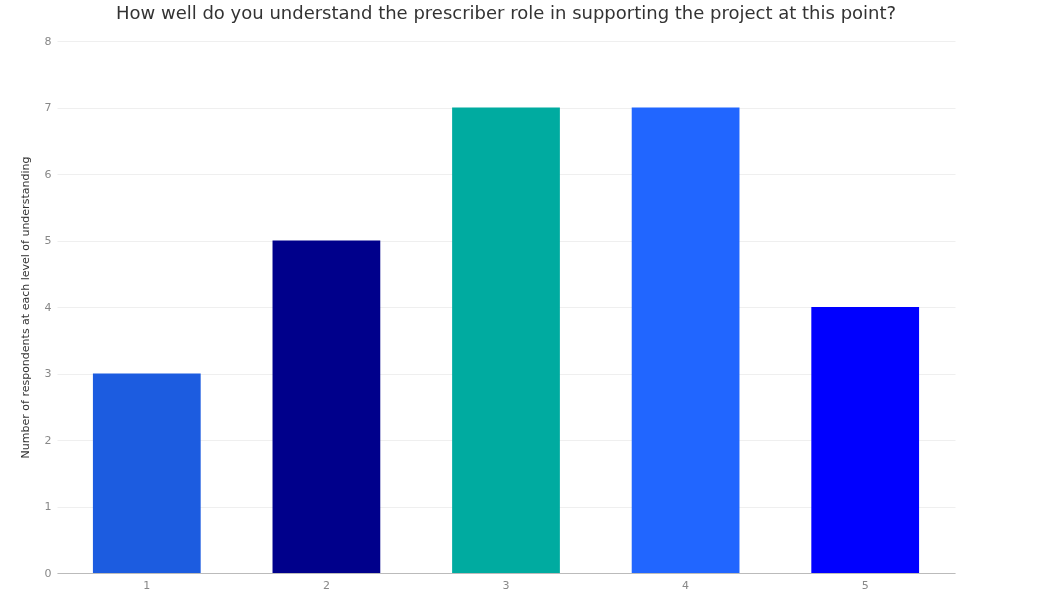 The height and width of the screenshot is (612, 1049). I want to click on y-tick-label: 4, so click(48, 307).